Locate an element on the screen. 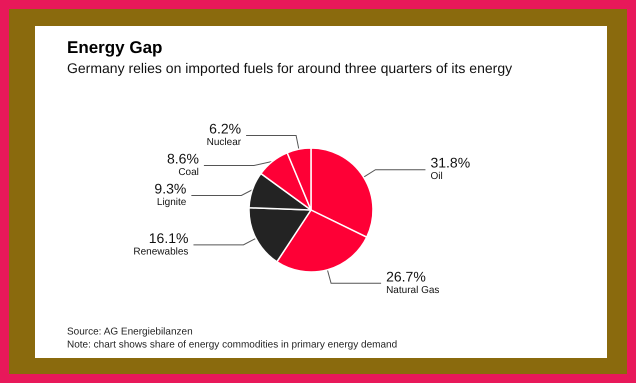  chart-title: Energy Gap is located at coordinates (114, 47).